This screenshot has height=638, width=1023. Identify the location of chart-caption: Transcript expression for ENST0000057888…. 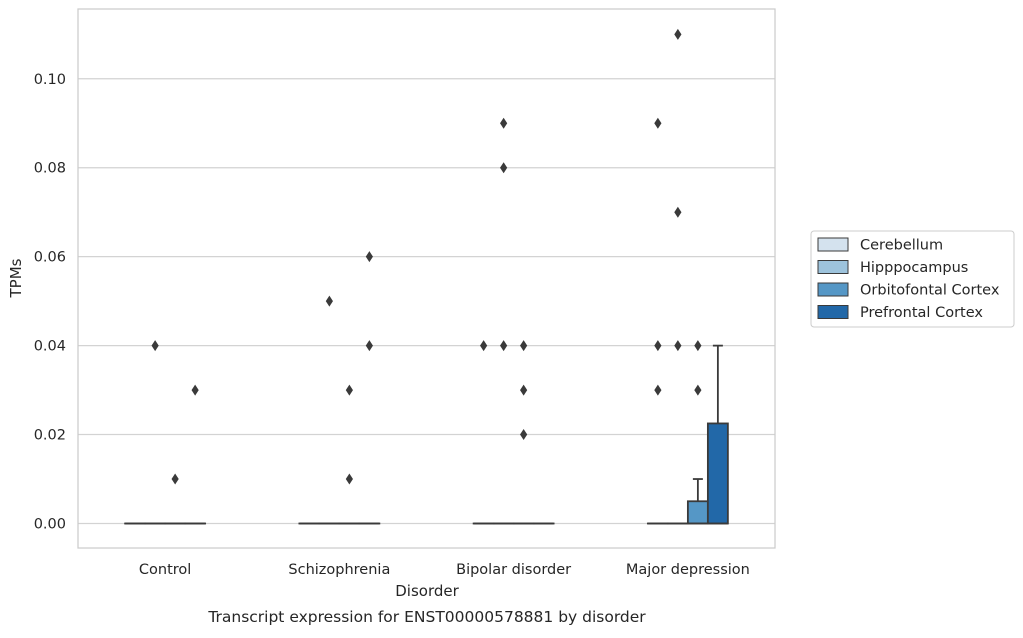
(426, 617).